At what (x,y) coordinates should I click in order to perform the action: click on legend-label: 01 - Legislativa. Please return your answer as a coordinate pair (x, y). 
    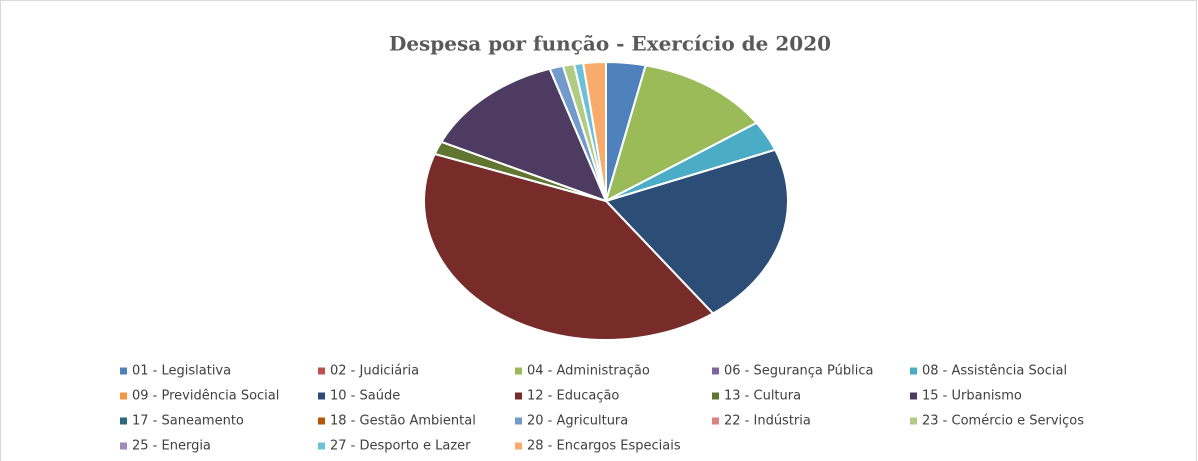
    Looking at the image, I should click on (181, 371).